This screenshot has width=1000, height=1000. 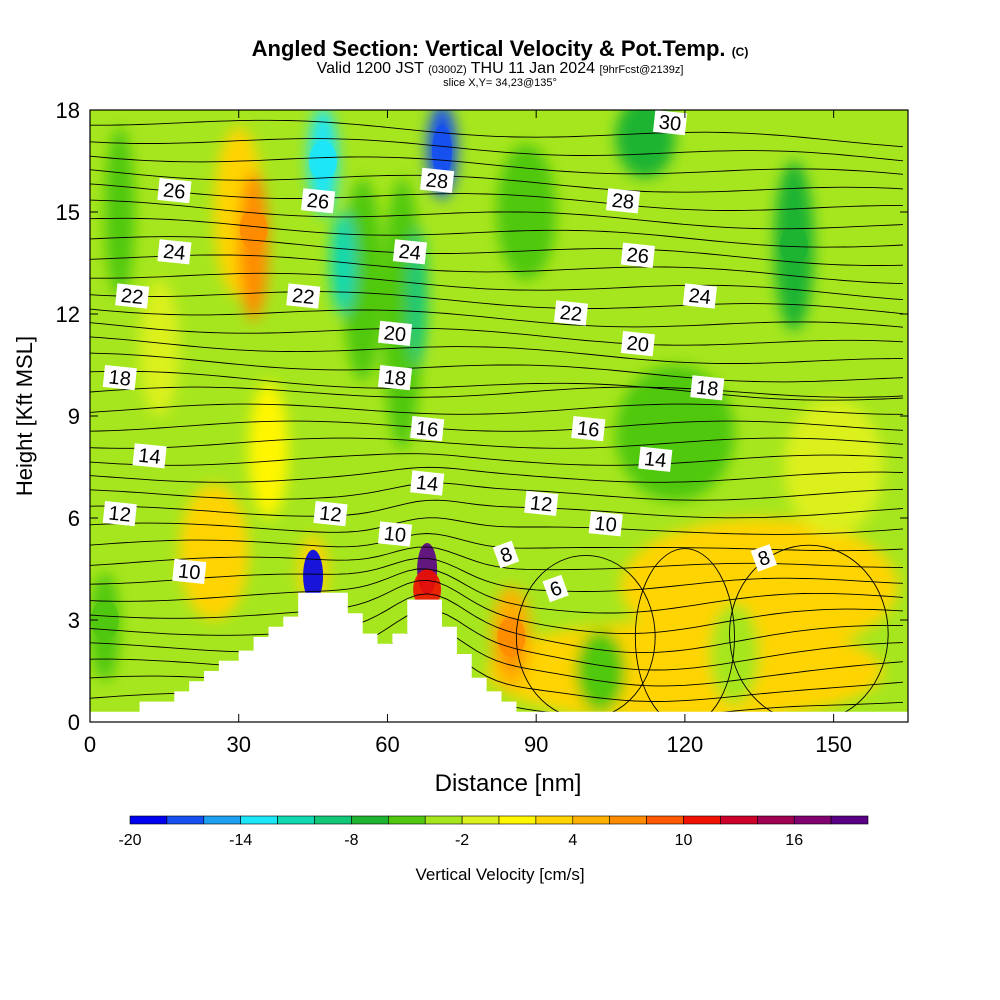 What do you see at coordinates (740, 52) in the screenshot?
I see `chart-title-tag: (C)` at bounding box center [740, 52].